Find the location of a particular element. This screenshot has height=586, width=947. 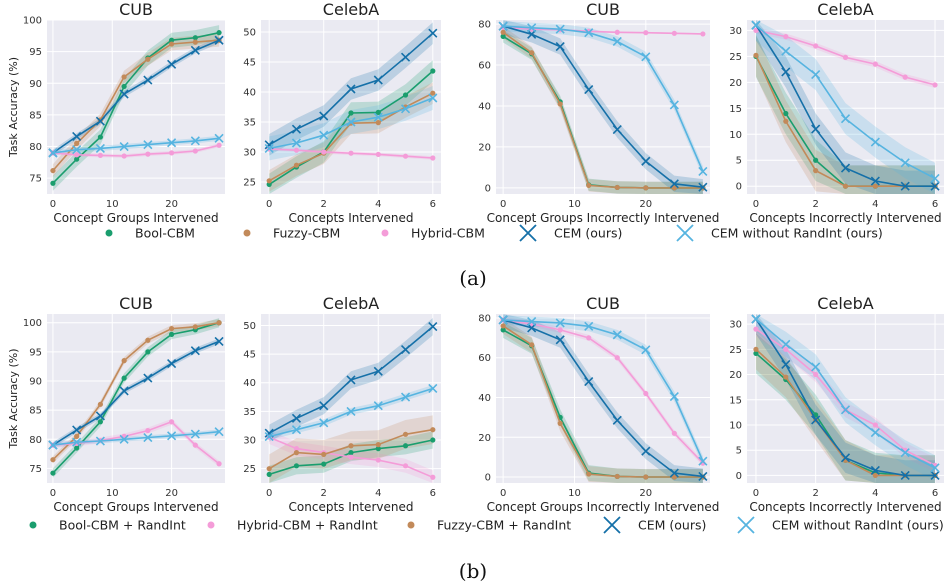

y-tick-label: 90 is located at coordinates (35, 84).